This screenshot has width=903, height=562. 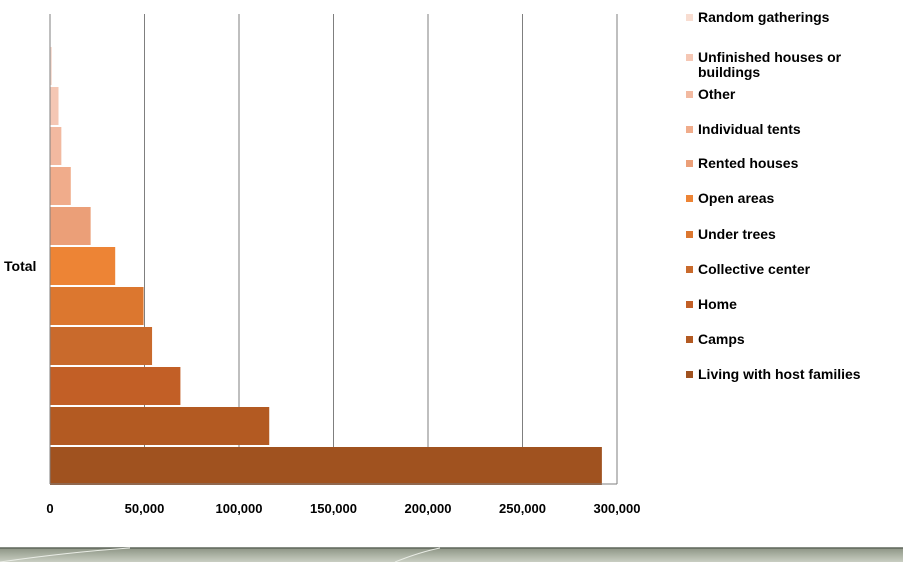 What do you see at coordinates (754, 269) in the screenshot?
I see `legend-label: Collective center` at bounding box center [754, 269].